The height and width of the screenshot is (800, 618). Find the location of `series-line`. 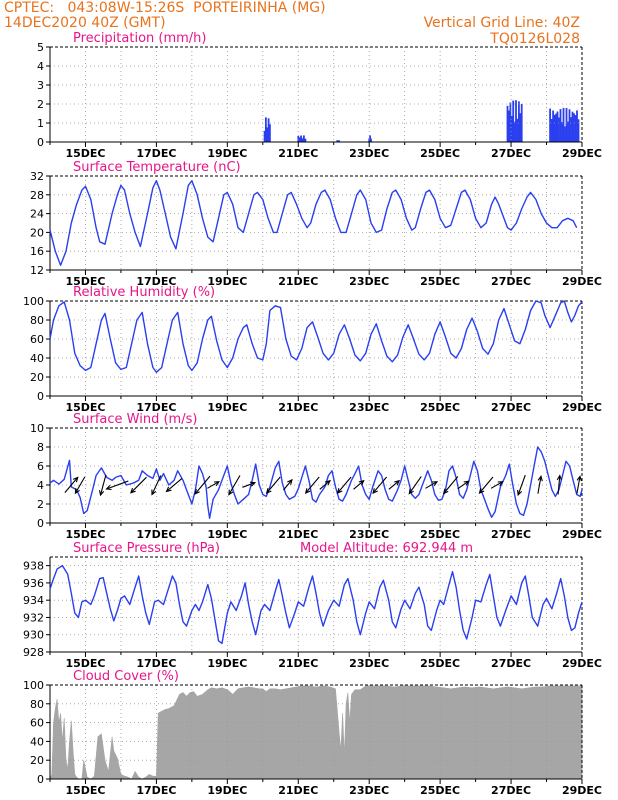

series-line is located at coordinates (313, 222).